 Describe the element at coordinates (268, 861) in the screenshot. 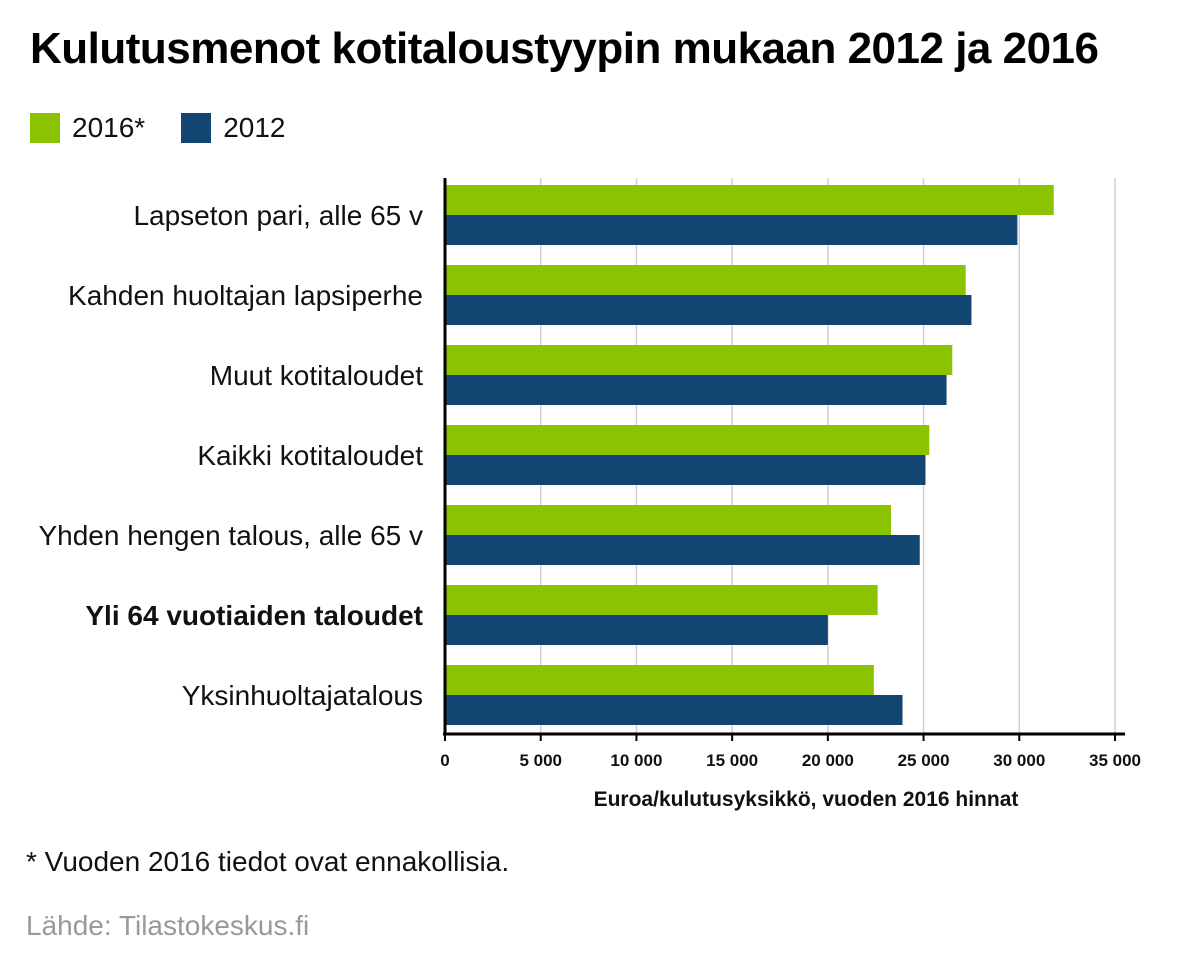

I see `footnote: * Vuoden 2016 tiedot ovat ennakollisia.` at that location.